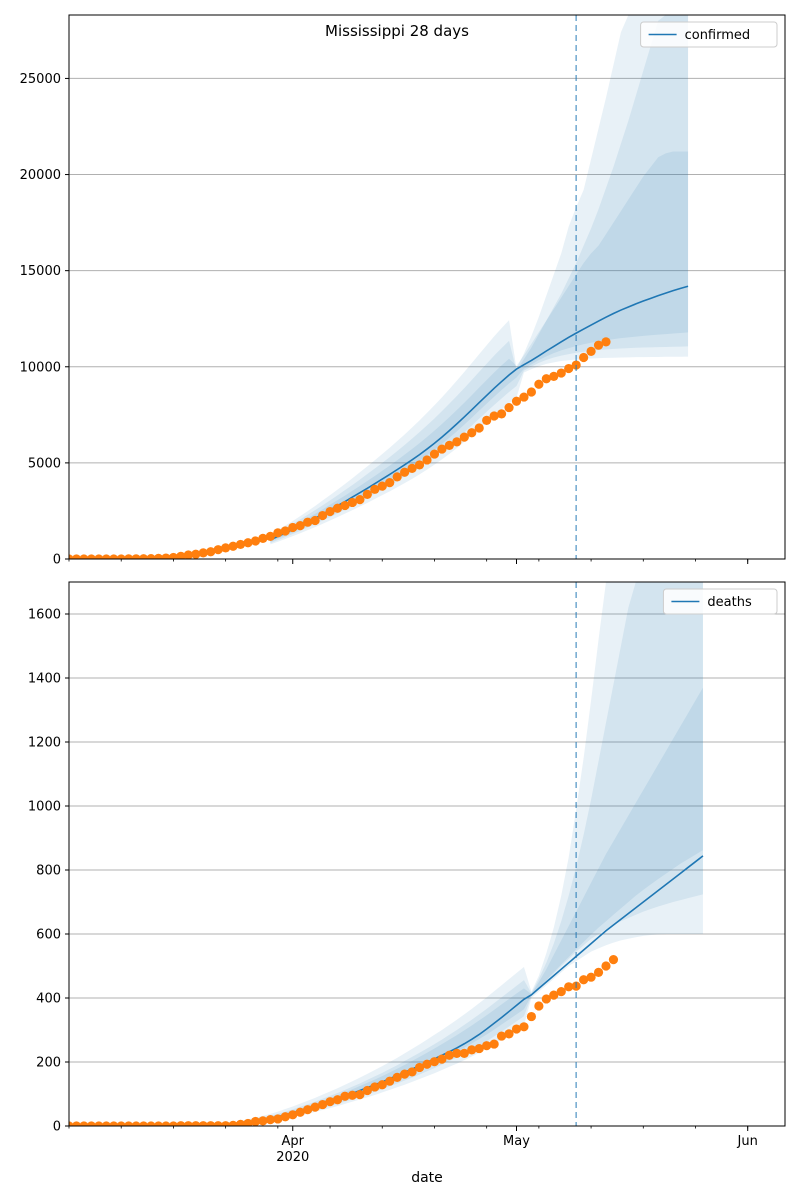  What do you see at coordinates (516, 1141) in the screenshot?
I see `x-tick-label: May` at bounding box center [516, 1141].